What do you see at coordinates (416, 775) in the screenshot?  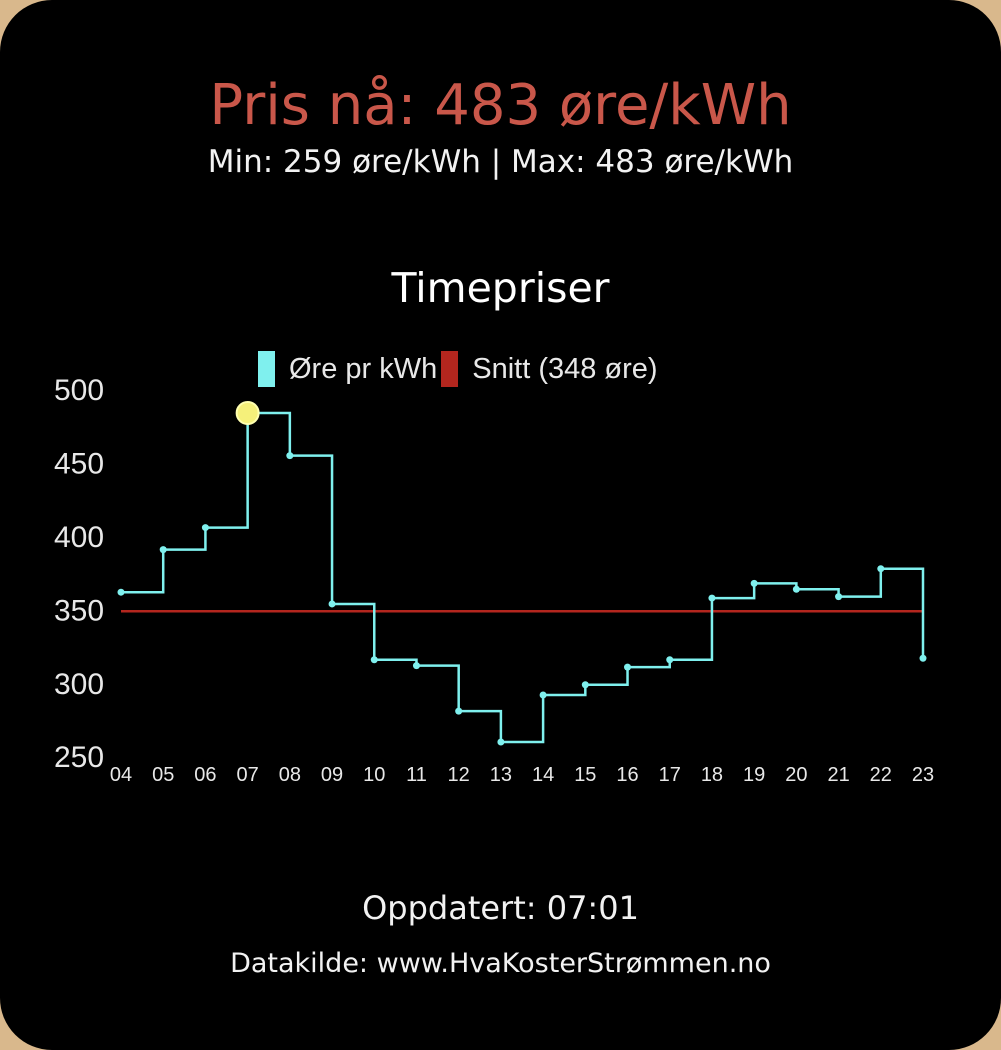 I see `x-tick-label: 11` at bounding box center [416, 775].